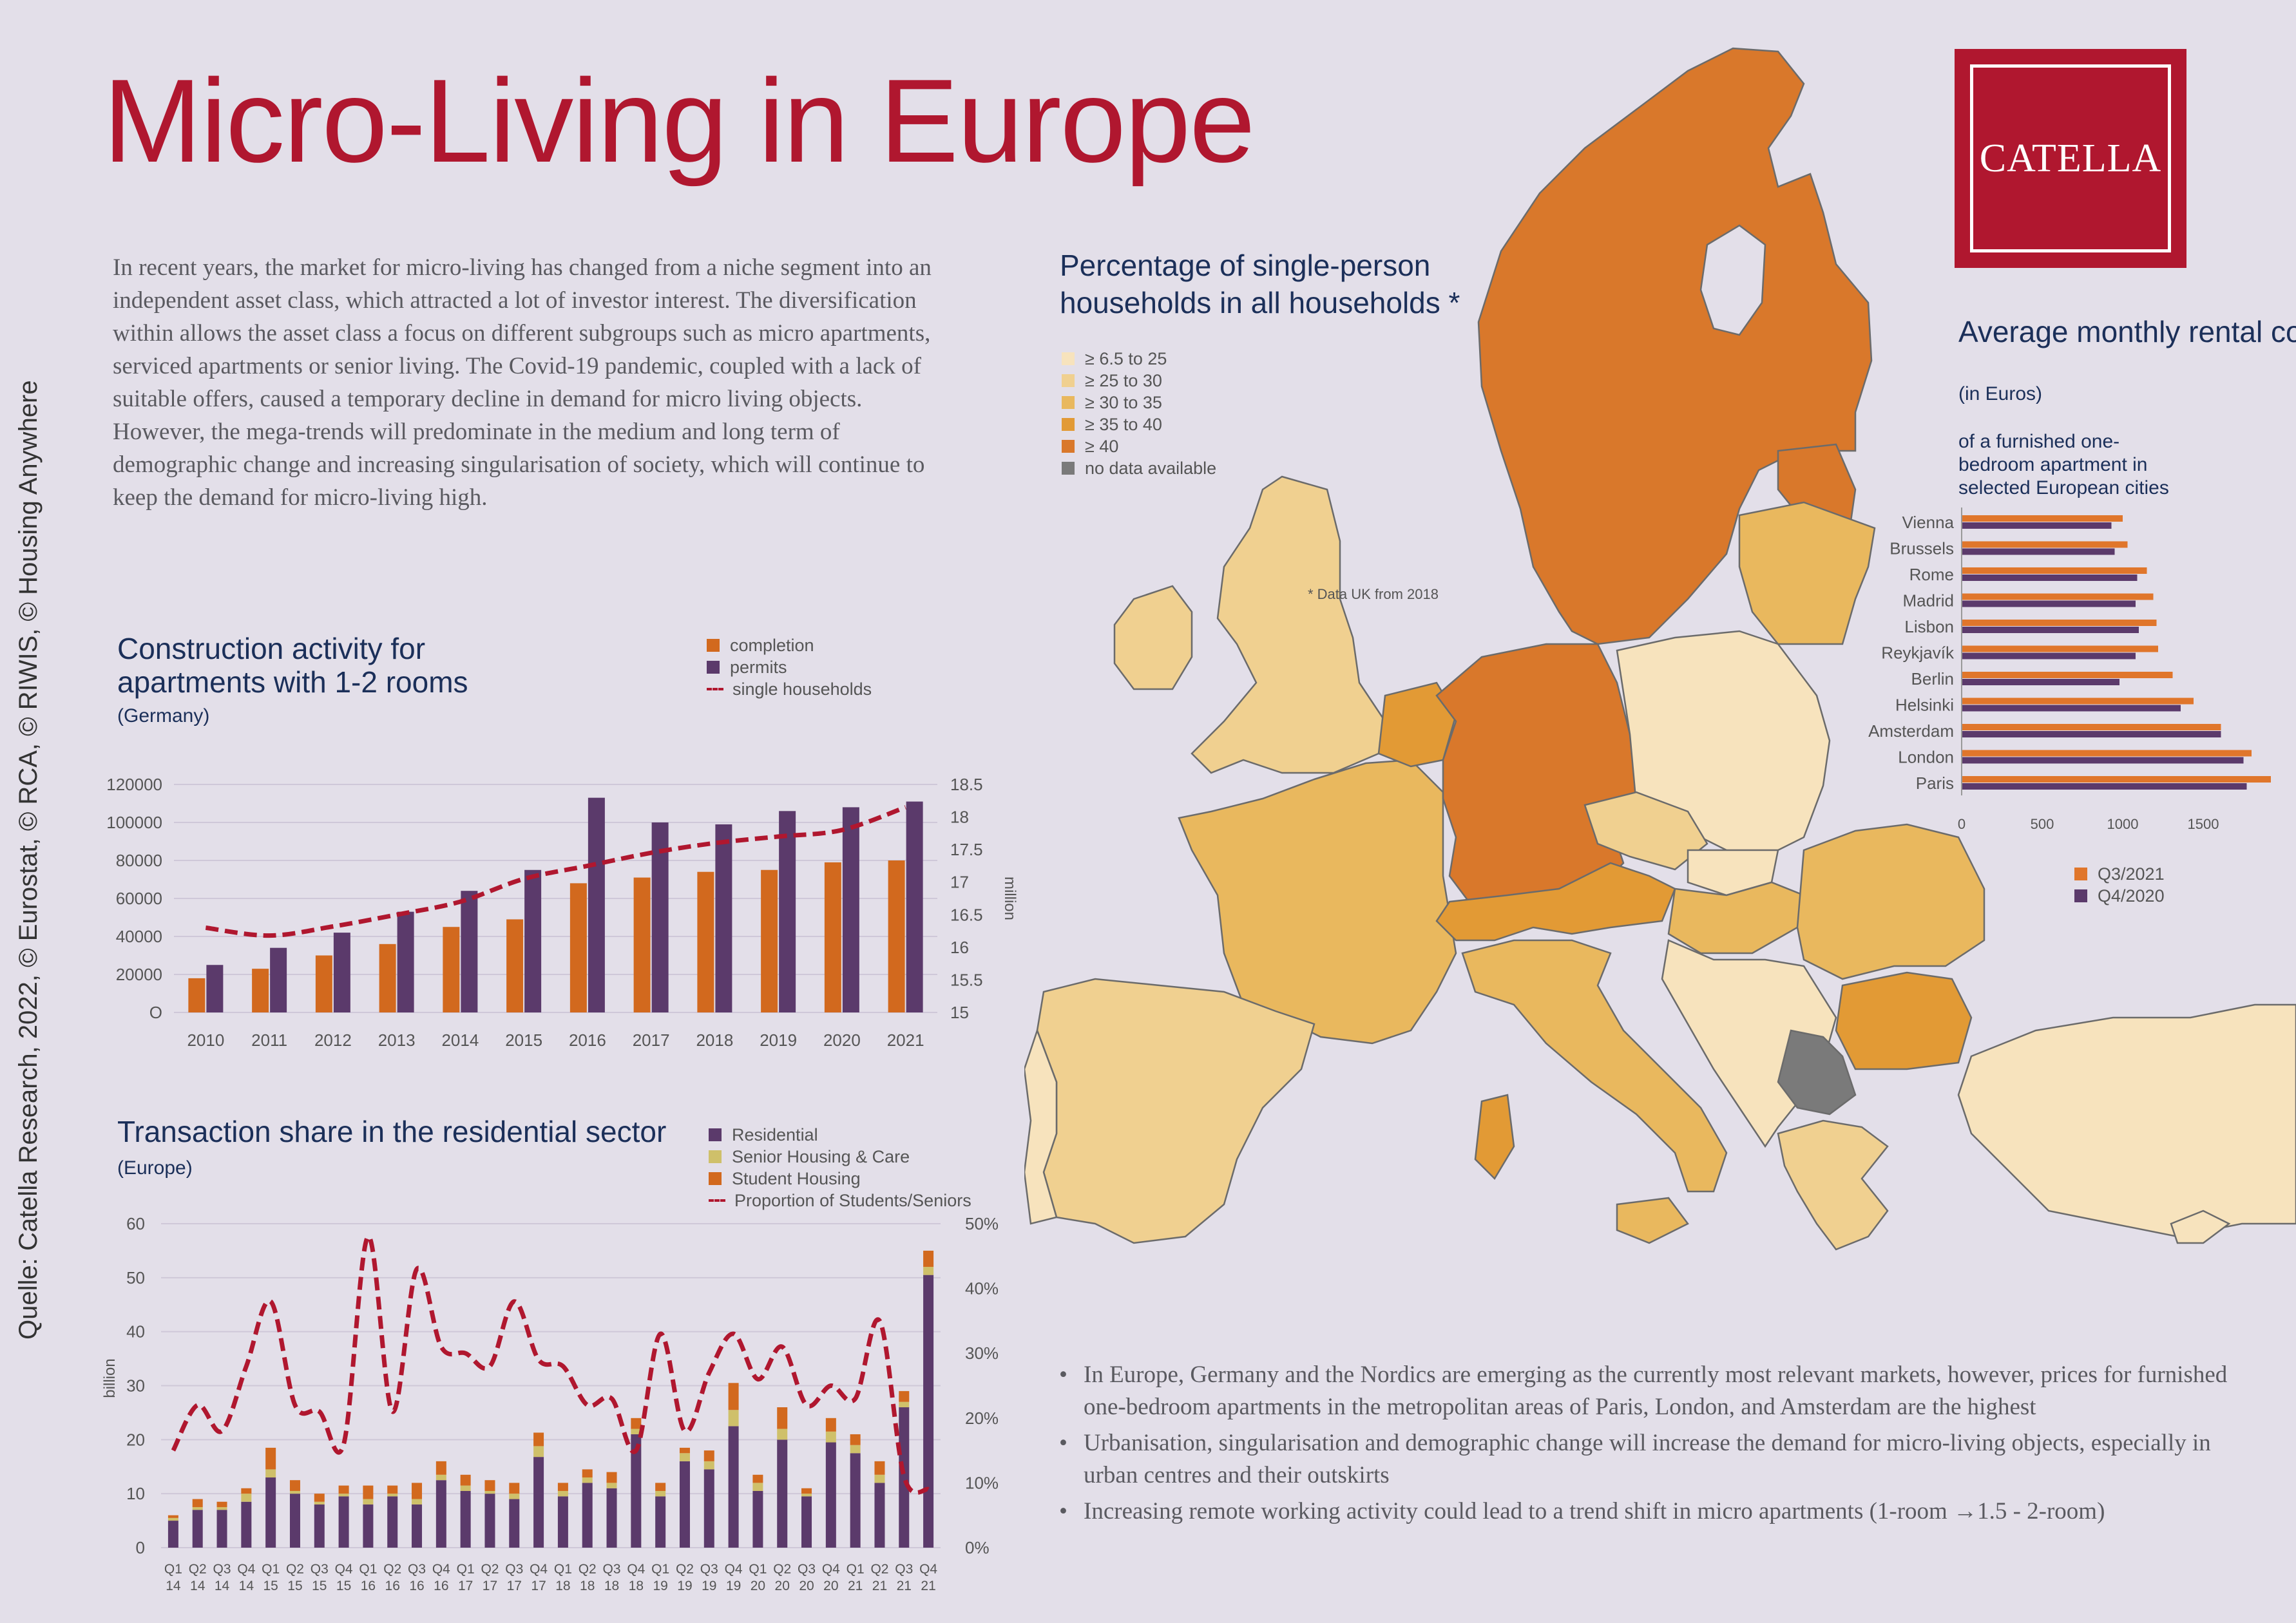 This screenshot has height=1623, width=2296. Describe the element at coordinates (198, 1577) in the screenshot. I see `x-tick-label: Q2 14` at that location.